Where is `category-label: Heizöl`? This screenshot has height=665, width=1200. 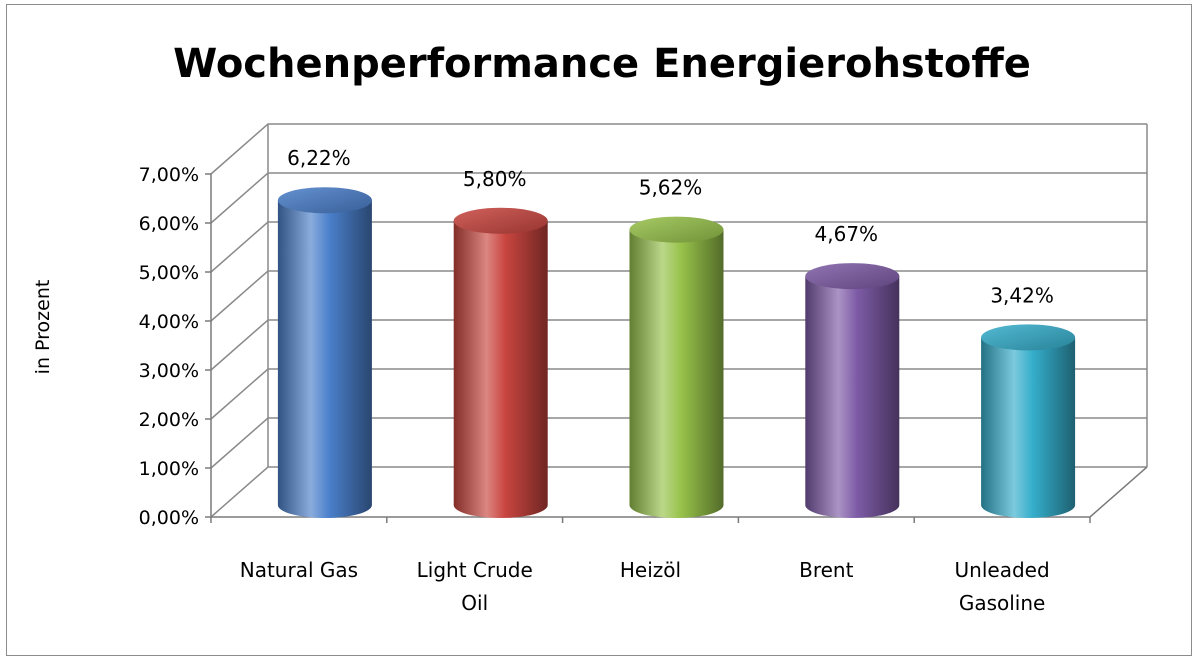 category-label: Heizöl is located at coordinates (650, 570).